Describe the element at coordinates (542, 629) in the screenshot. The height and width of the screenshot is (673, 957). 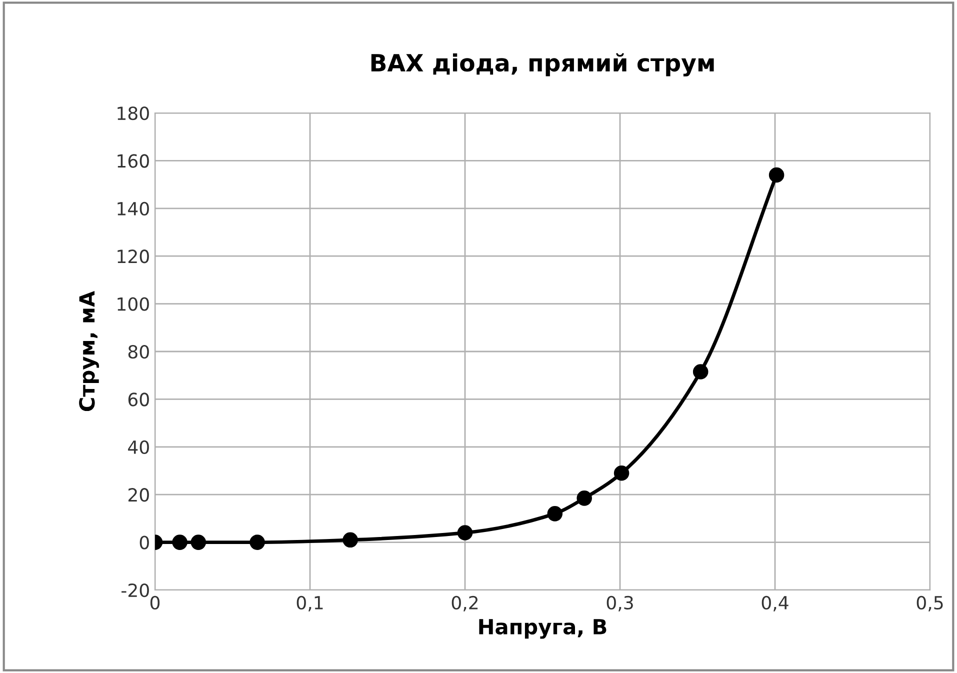
I see `x-axis-title: Напруга, В` at that location.